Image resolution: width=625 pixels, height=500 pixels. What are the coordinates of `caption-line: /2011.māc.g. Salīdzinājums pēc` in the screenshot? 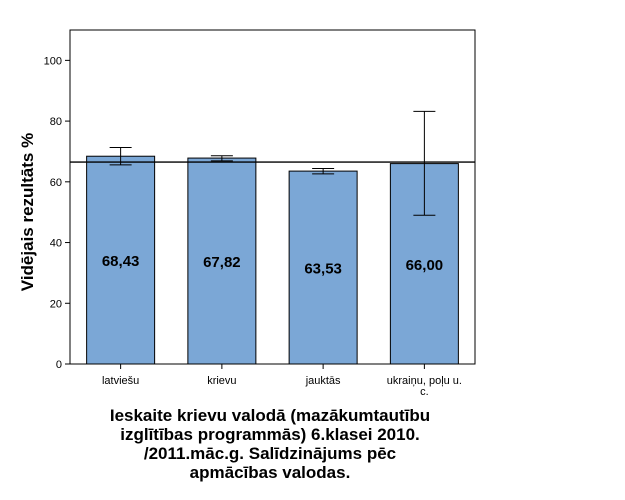 It's located at (270, 453).